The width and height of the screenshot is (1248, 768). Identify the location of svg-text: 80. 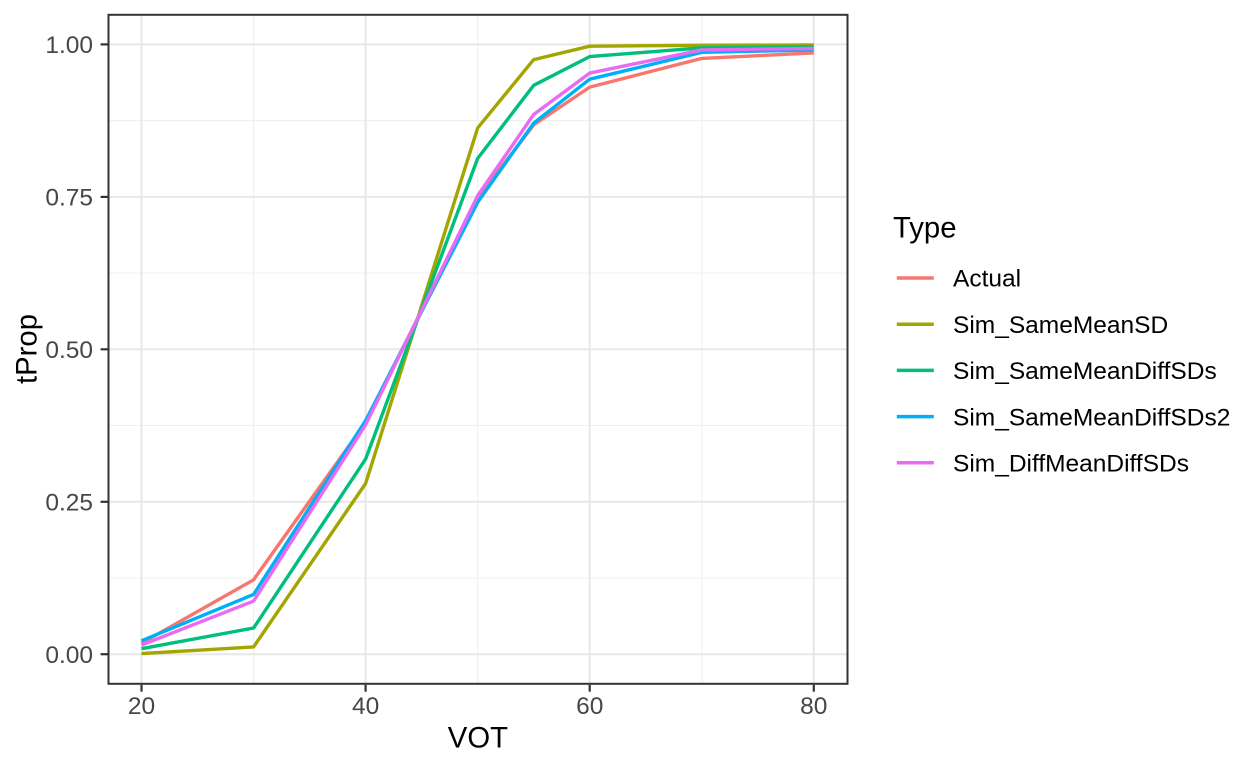
(813, 706).